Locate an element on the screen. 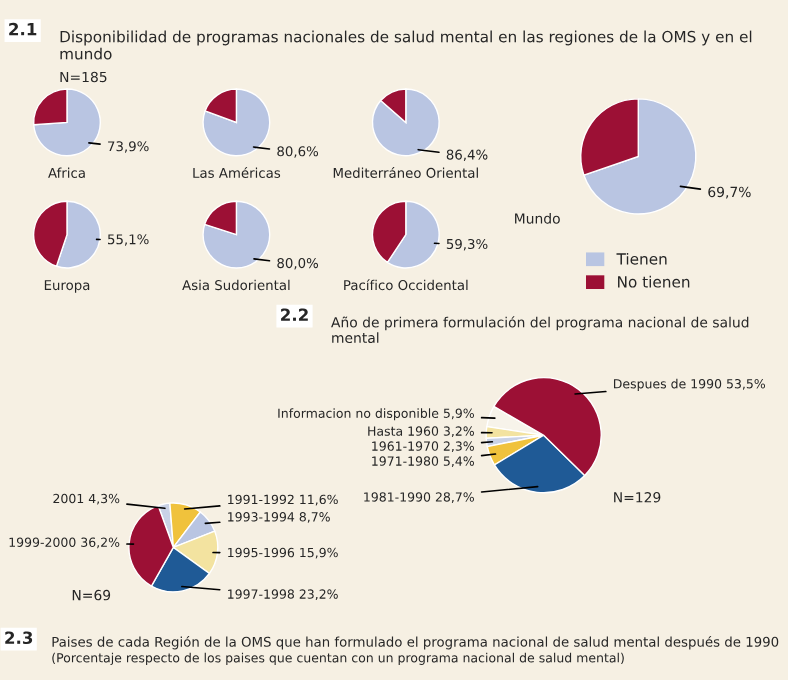 Image resolution: width=788 pixels, height=680 pixels. text: 2.1 is located at coordinates (23, 29).